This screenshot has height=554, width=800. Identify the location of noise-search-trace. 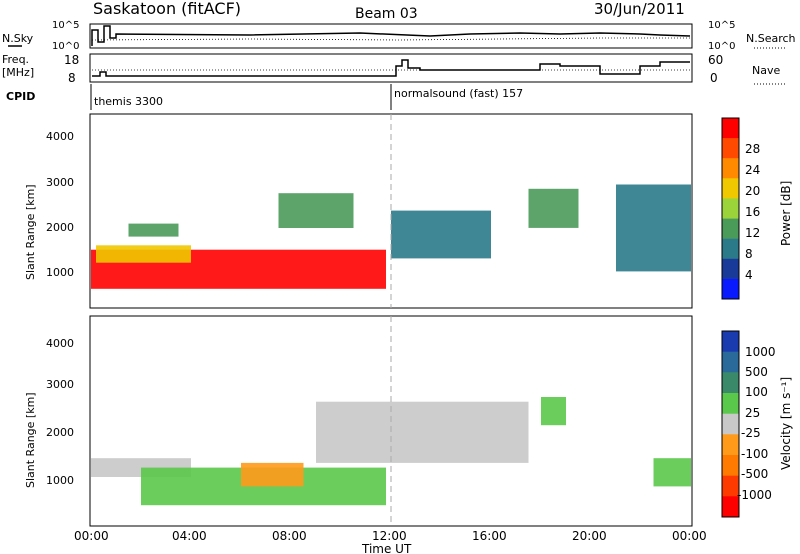
(390, 39).